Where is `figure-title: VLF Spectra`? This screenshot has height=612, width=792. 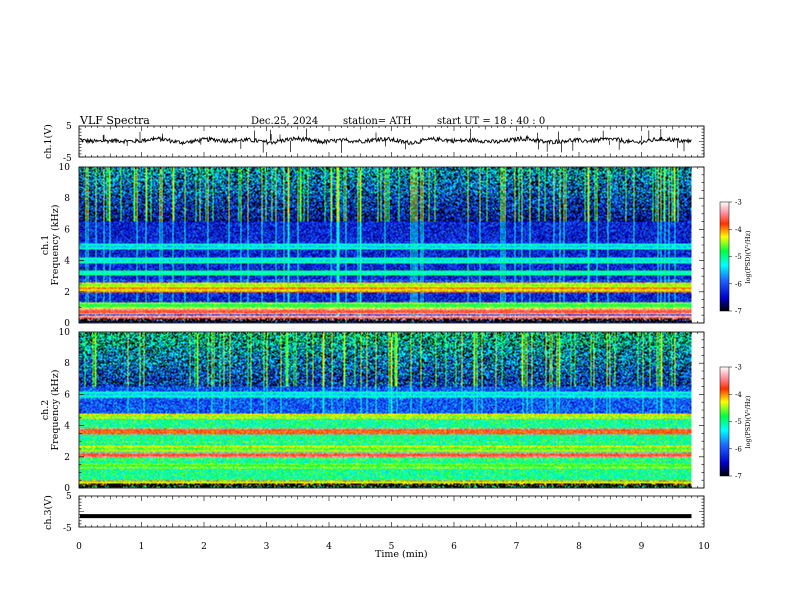
figure-title: VLF Spectra is located at coordinates (114, 120).